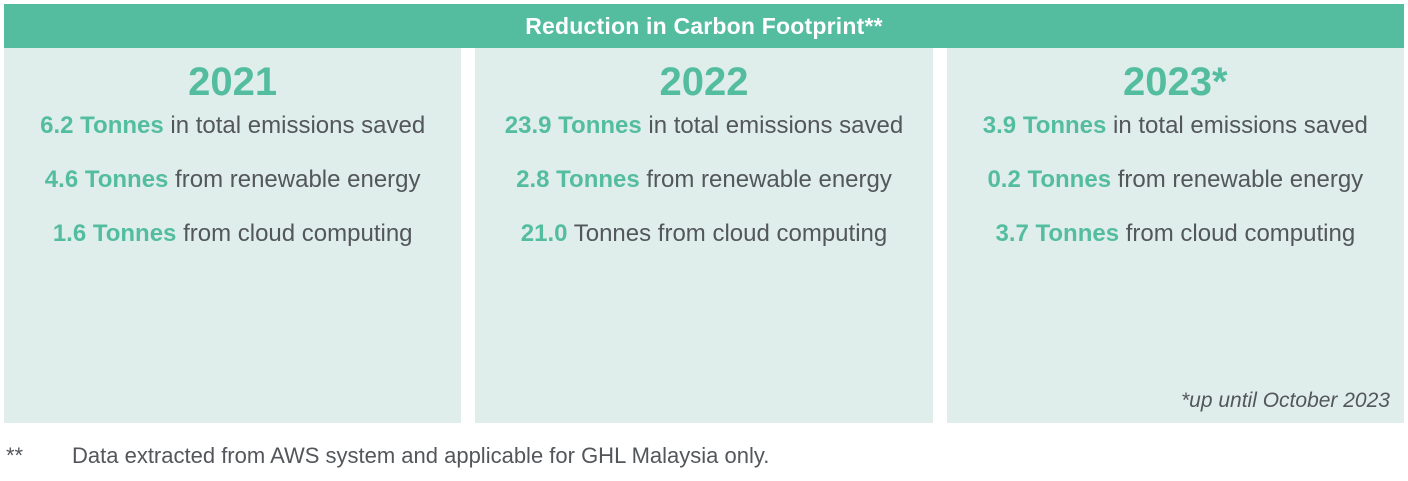 This screenshot has width=1408, height=481. I want to click on stat-renewable-energy: 2.8 Tonnes from renewable energy, so click(704, 180).